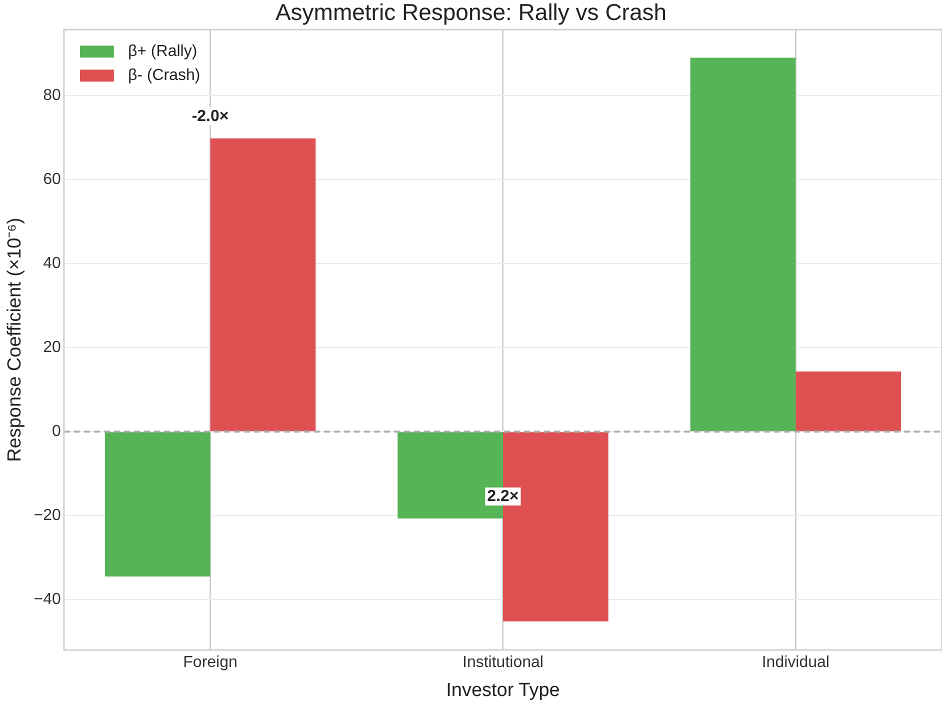 This screenshot has width=942, height=706. Describe the element at coordinates (57, 431) in the screenshot. I see `y-tick-label: 0` at that location.